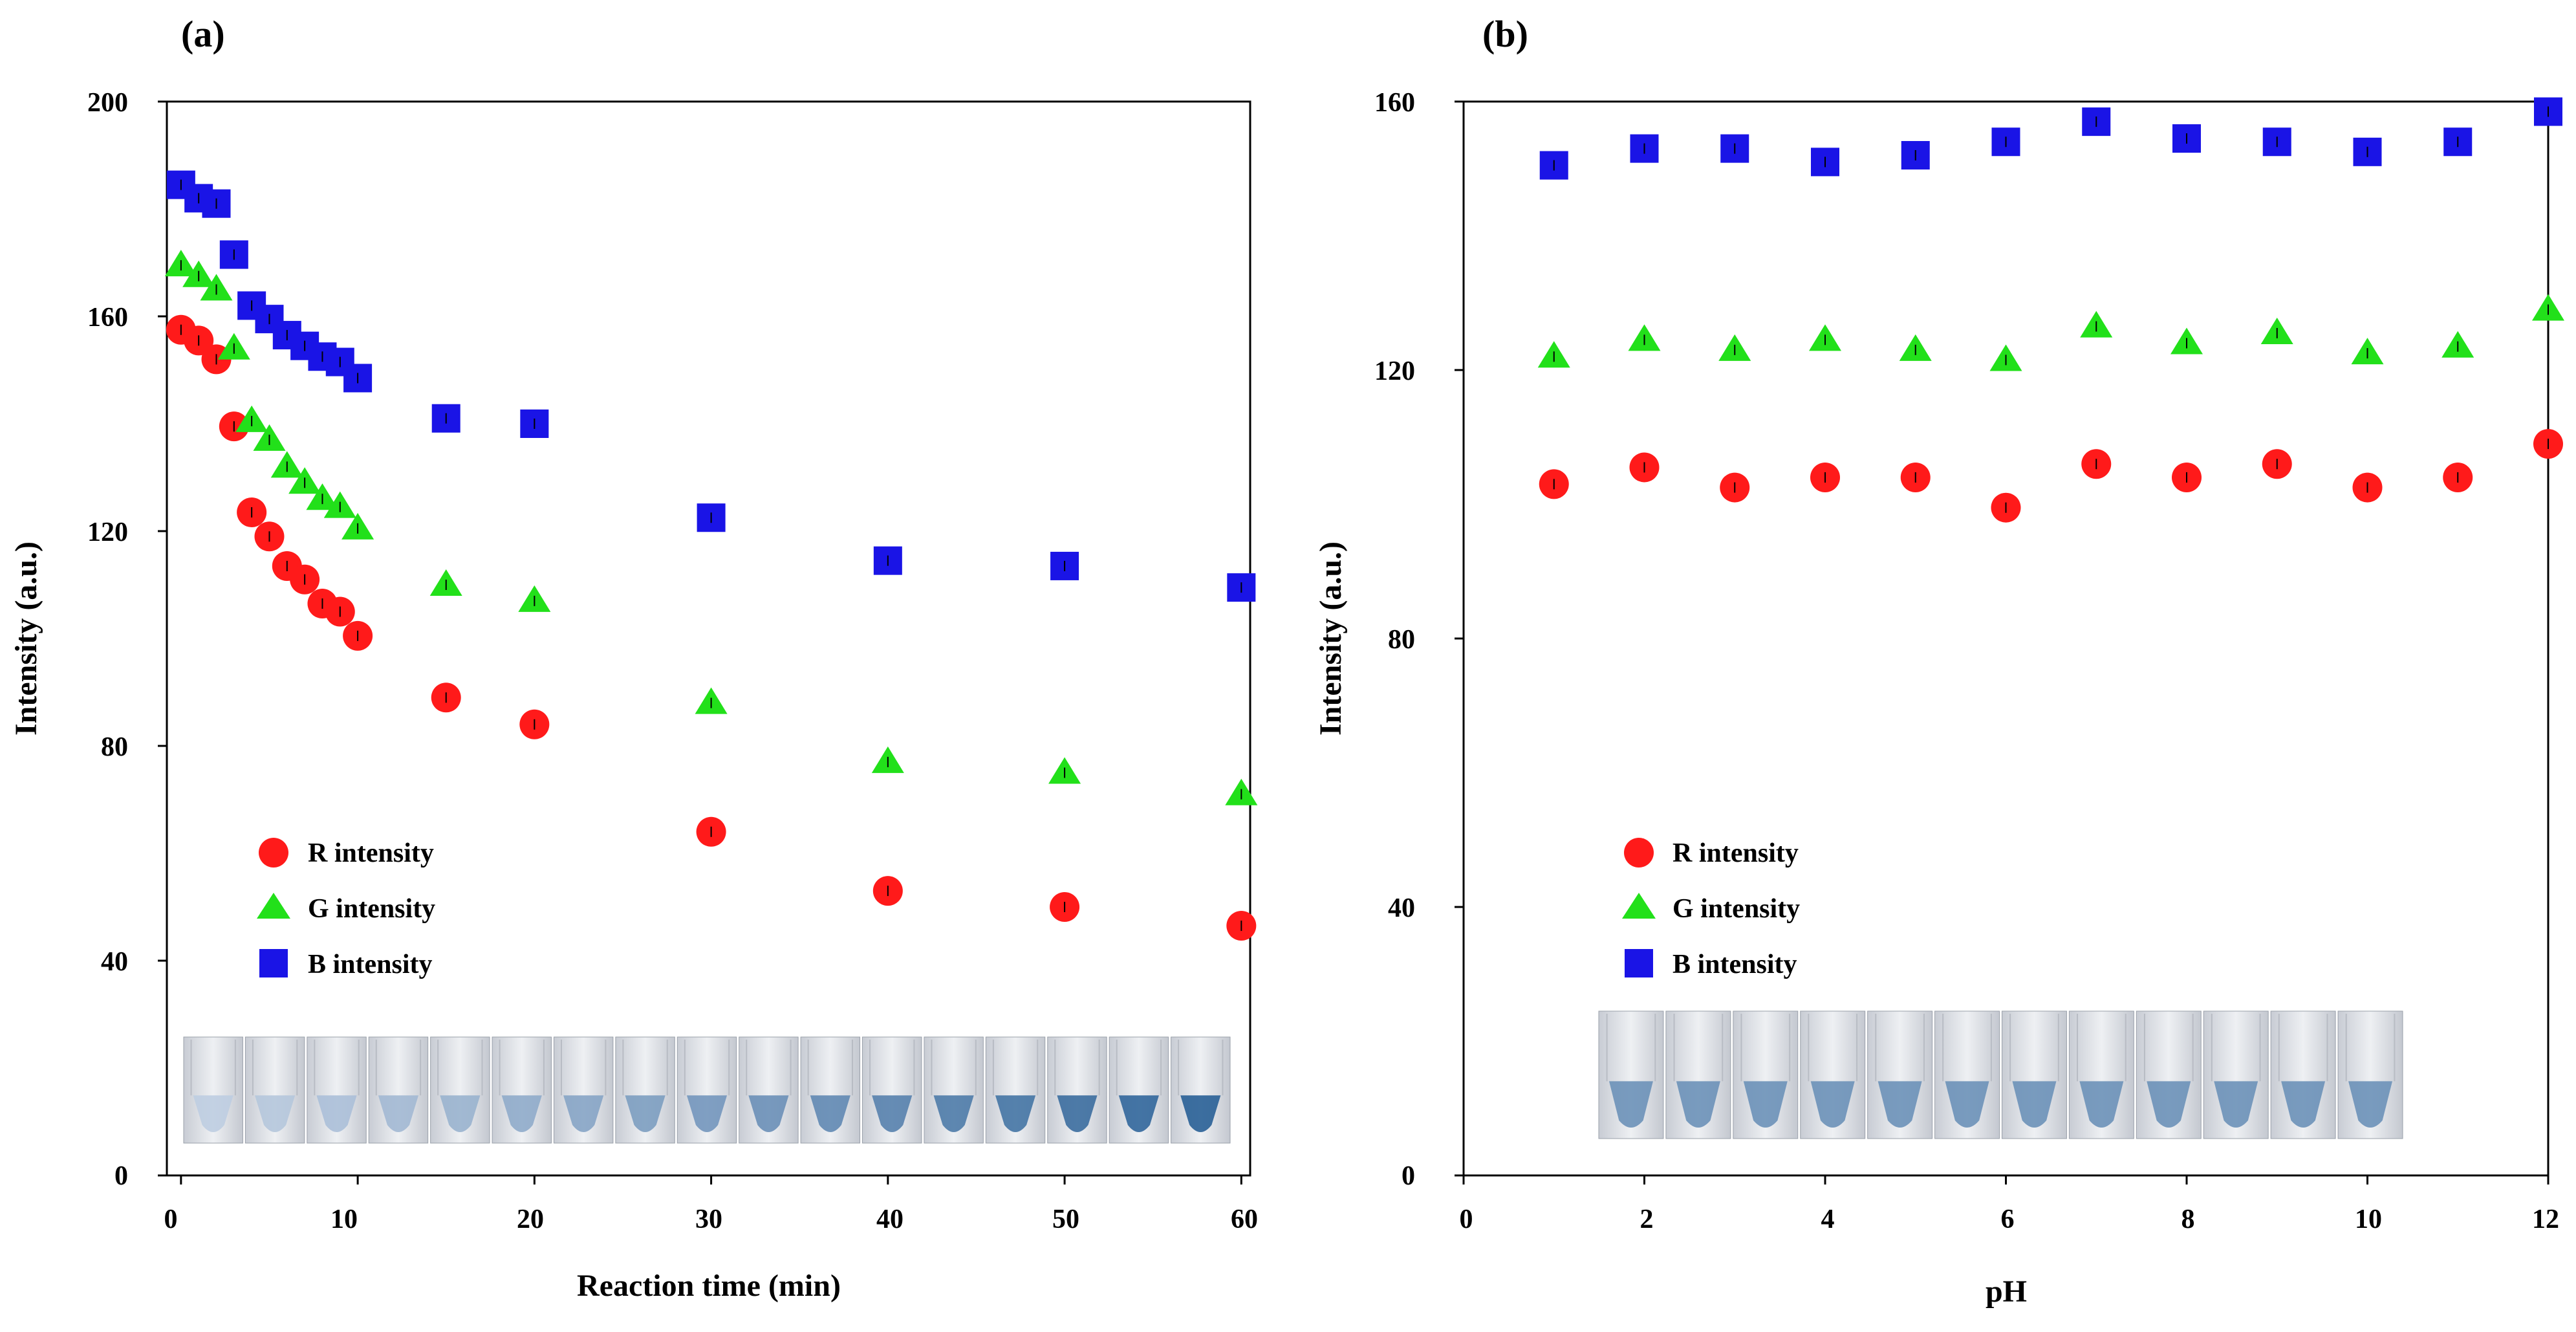  What do you see at coordinates (344, 1219) in the screenshot?
I see `panel-a-x-tick-label: 10` at bounding box center [344, 1219].